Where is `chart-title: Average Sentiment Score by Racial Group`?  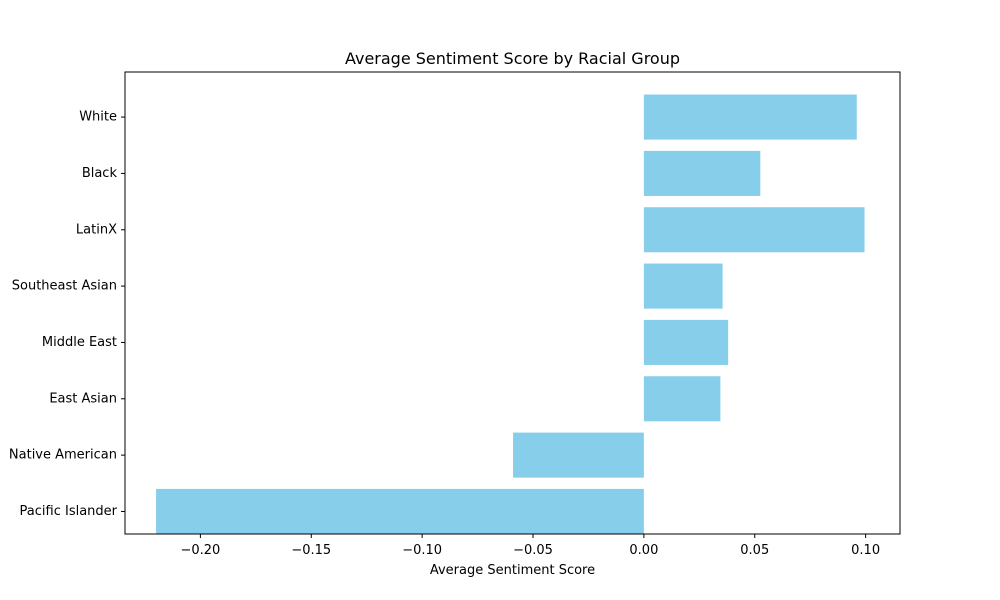 chart-title: Average Sentiment Score by Racial Group is located at coordinates (512, 58).